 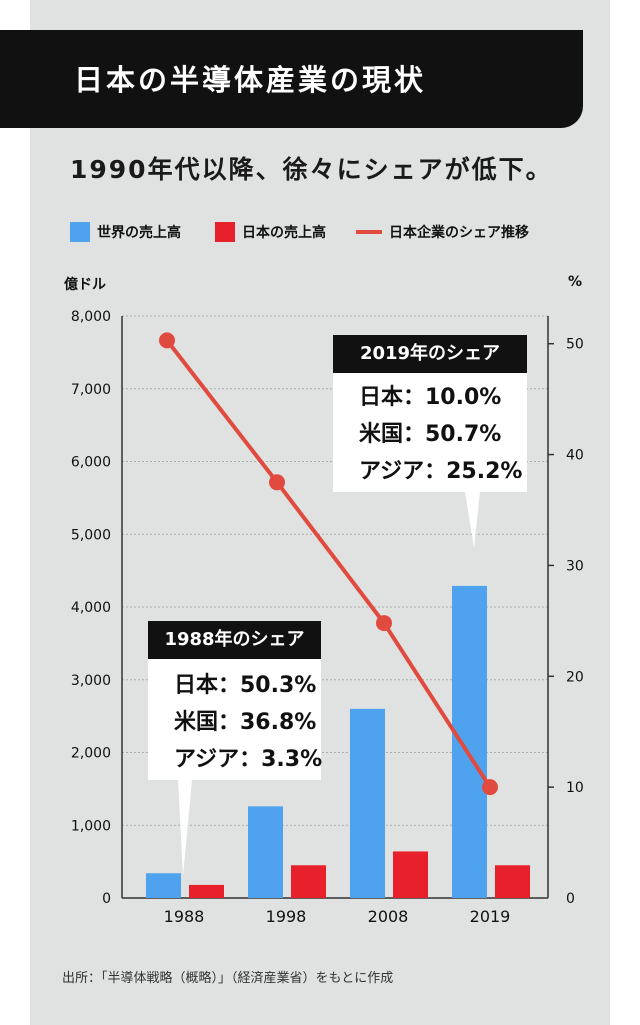 What do you see at coordinates (284, 233) in the screenshot?
I see `legend-japan-label: 日本の売上高` at bounding box center [284, 233].